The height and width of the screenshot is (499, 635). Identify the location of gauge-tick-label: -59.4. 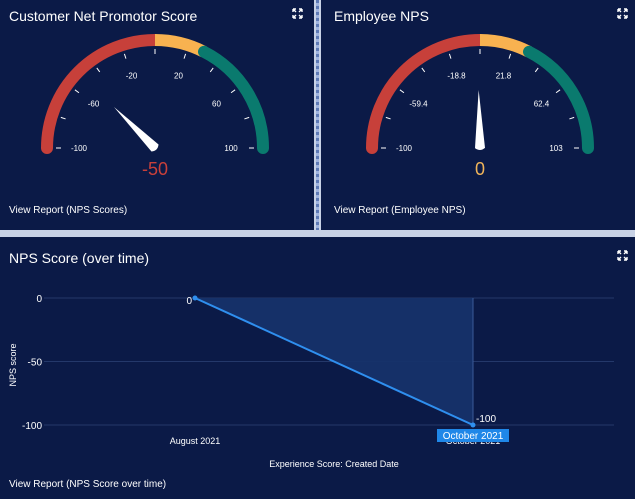
(418, 103).